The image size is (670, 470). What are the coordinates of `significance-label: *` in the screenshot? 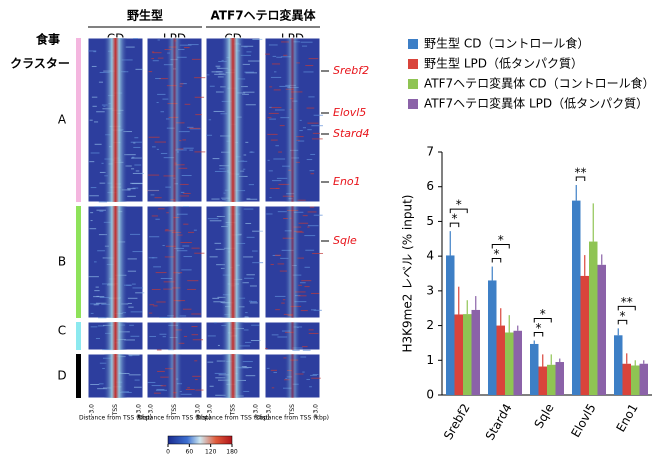 It's located at (543, 314).